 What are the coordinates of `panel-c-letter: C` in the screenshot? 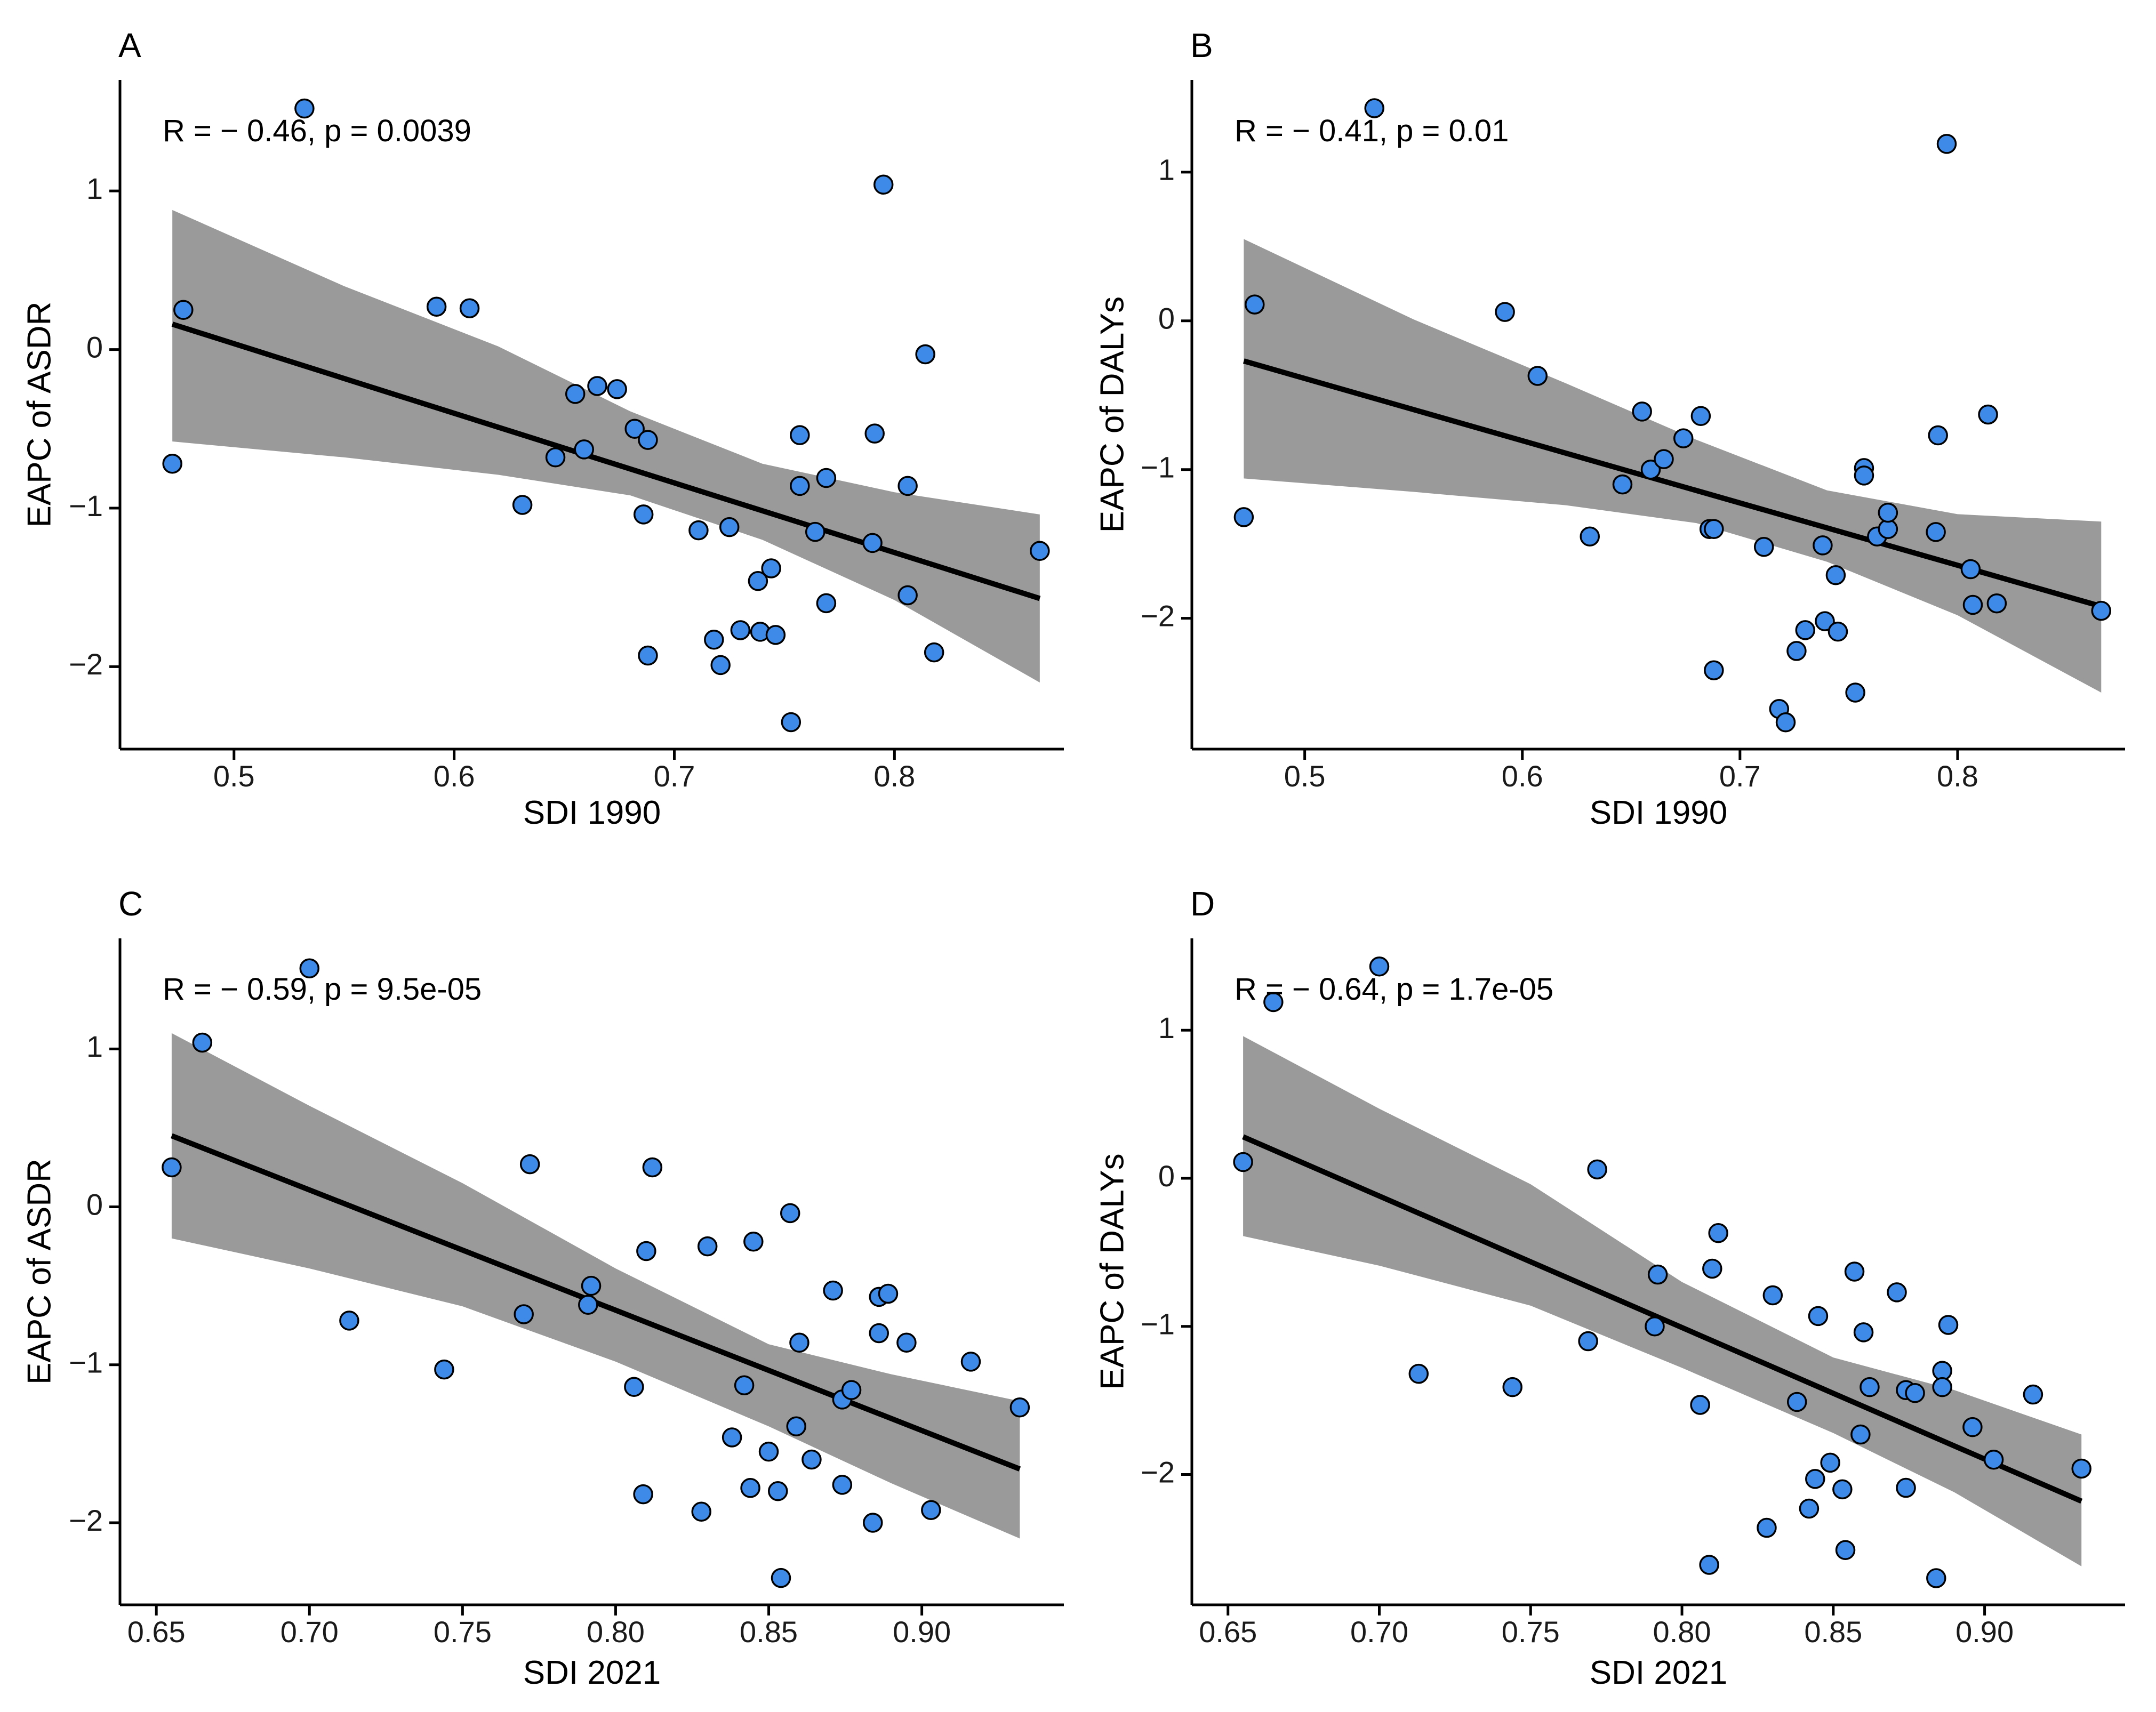 It's located at (130, 904).